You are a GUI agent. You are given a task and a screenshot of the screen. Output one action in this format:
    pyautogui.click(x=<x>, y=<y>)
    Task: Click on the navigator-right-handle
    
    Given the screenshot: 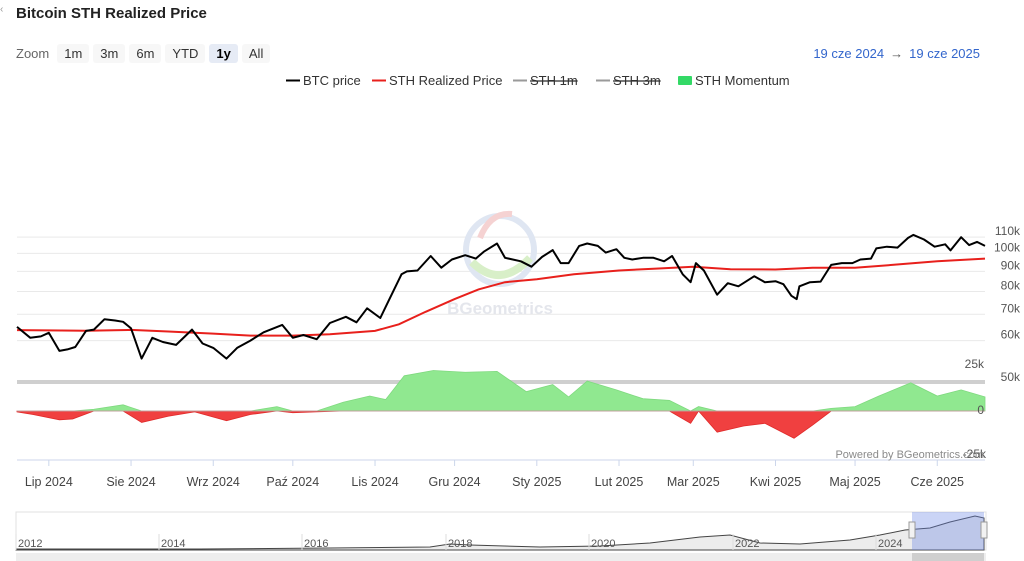 What is the action you would take?
    pyautogui.click(x=984, y=530)
    